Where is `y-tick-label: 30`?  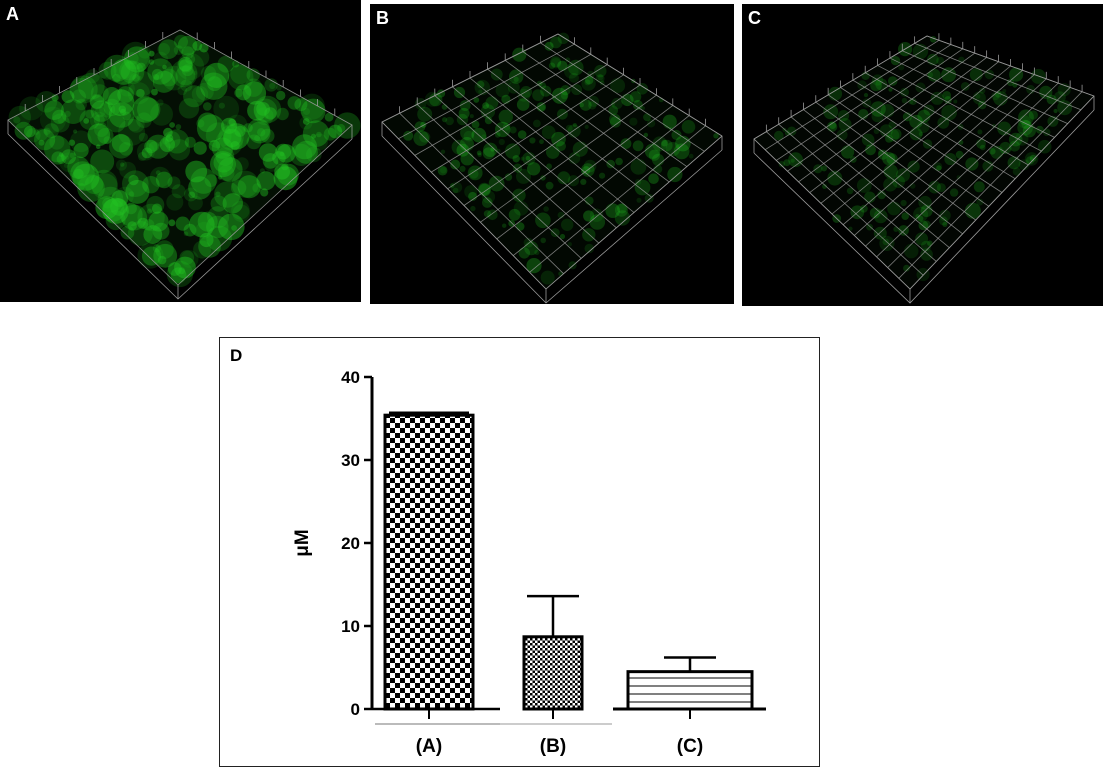
y-tick-label: 30 is located at coordinates (350, 460).